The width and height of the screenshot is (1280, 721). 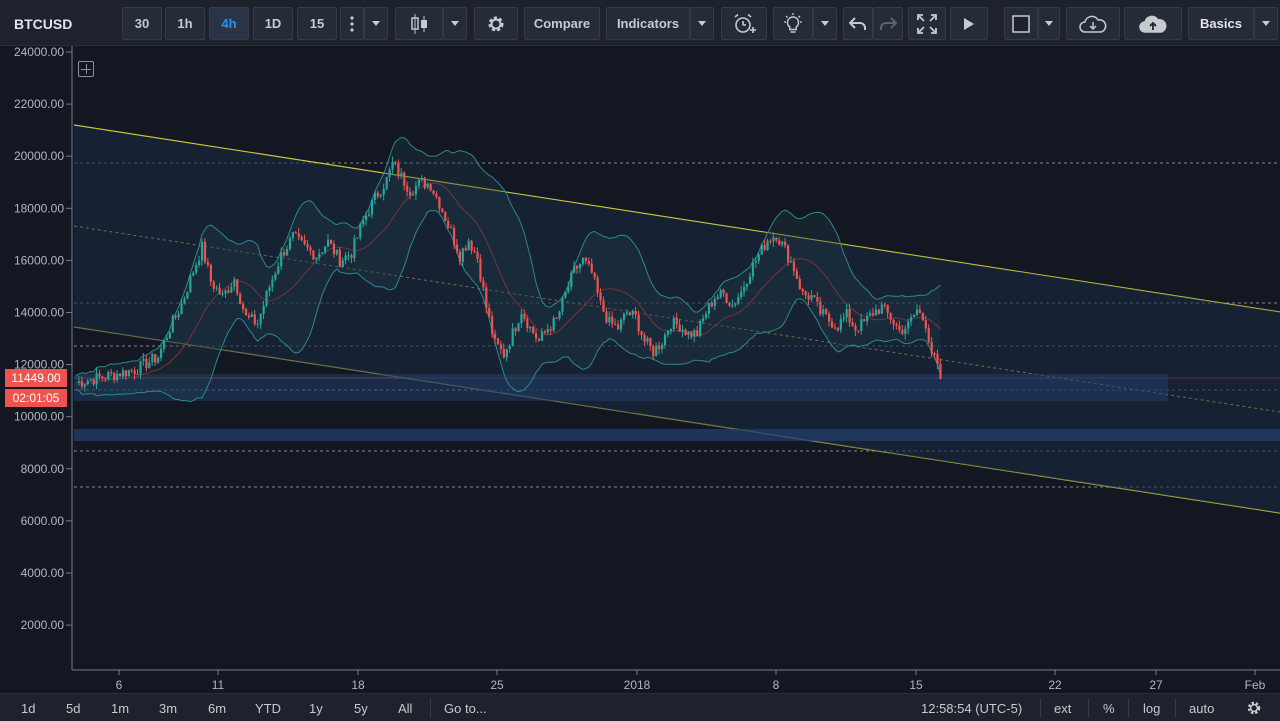 What do you see at coordinates (1255, 685) in the screenshot?
I see `time-tick-label: Feb` at bounding box center [1255, 685].